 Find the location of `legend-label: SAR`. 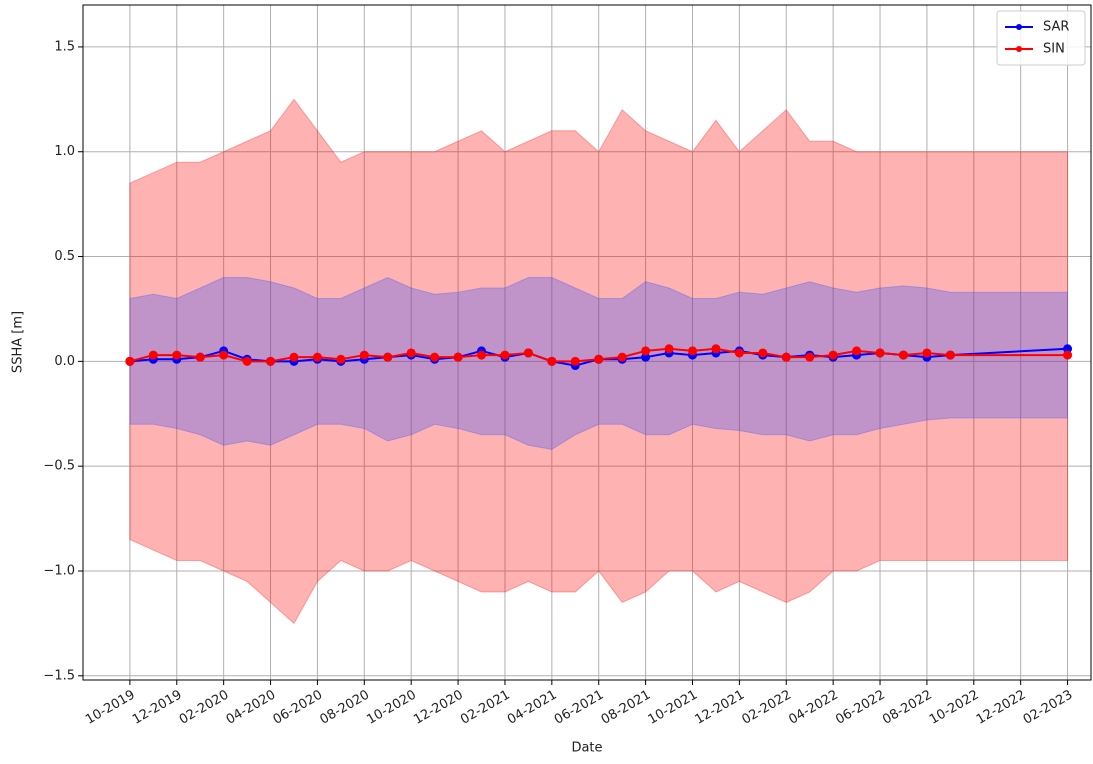

legend-label: SAR is located at coordinates (1056, 27).